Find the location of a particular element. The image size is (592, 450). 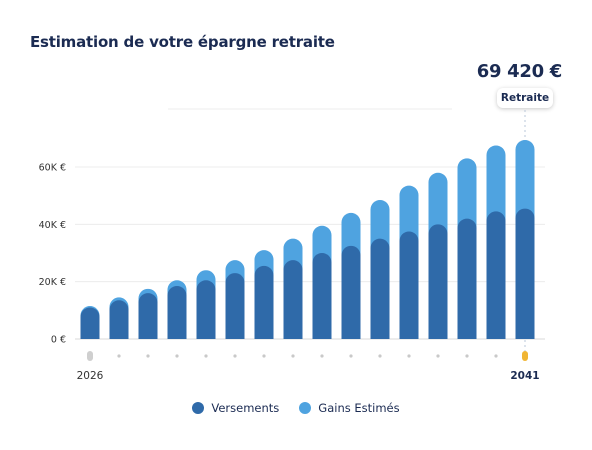

bar-base-2039 is located at coordinates (467, 334).